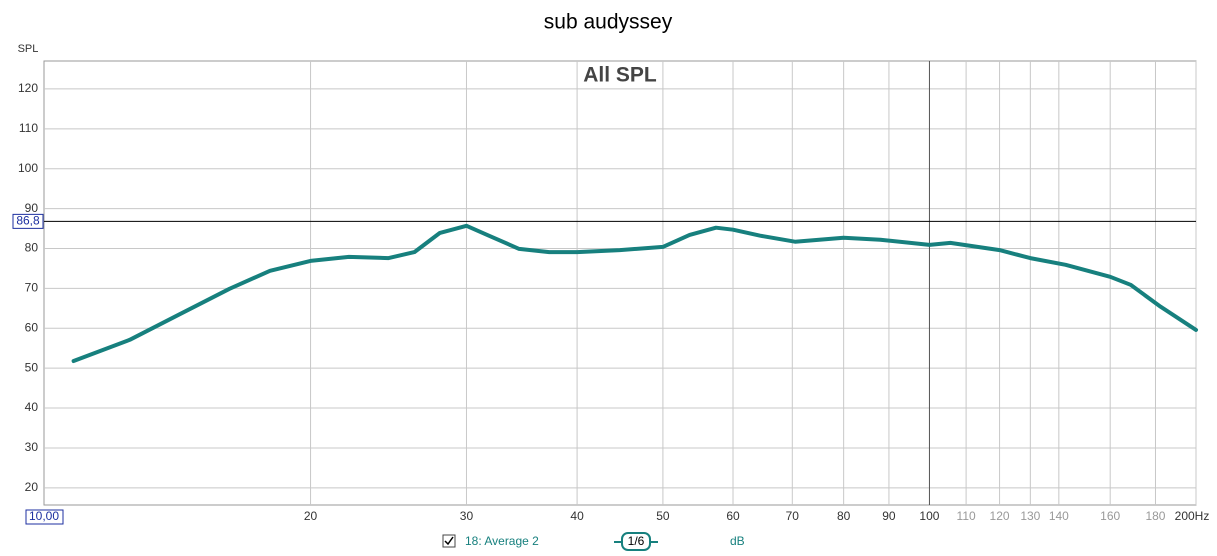 The width and height of the screenshot is (1217, 556). I want to click on y-axis-label: SPL, so click(28, 49).